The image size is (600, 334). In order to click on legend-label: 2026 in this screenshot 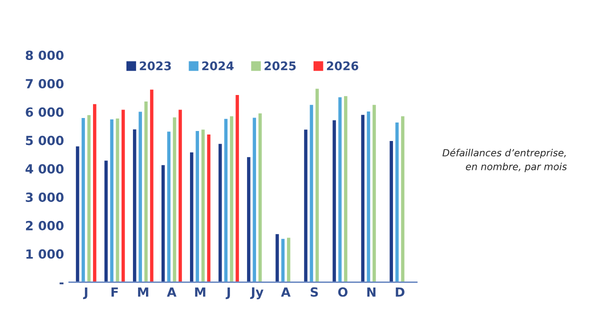, I will do `click(342, 65)`.